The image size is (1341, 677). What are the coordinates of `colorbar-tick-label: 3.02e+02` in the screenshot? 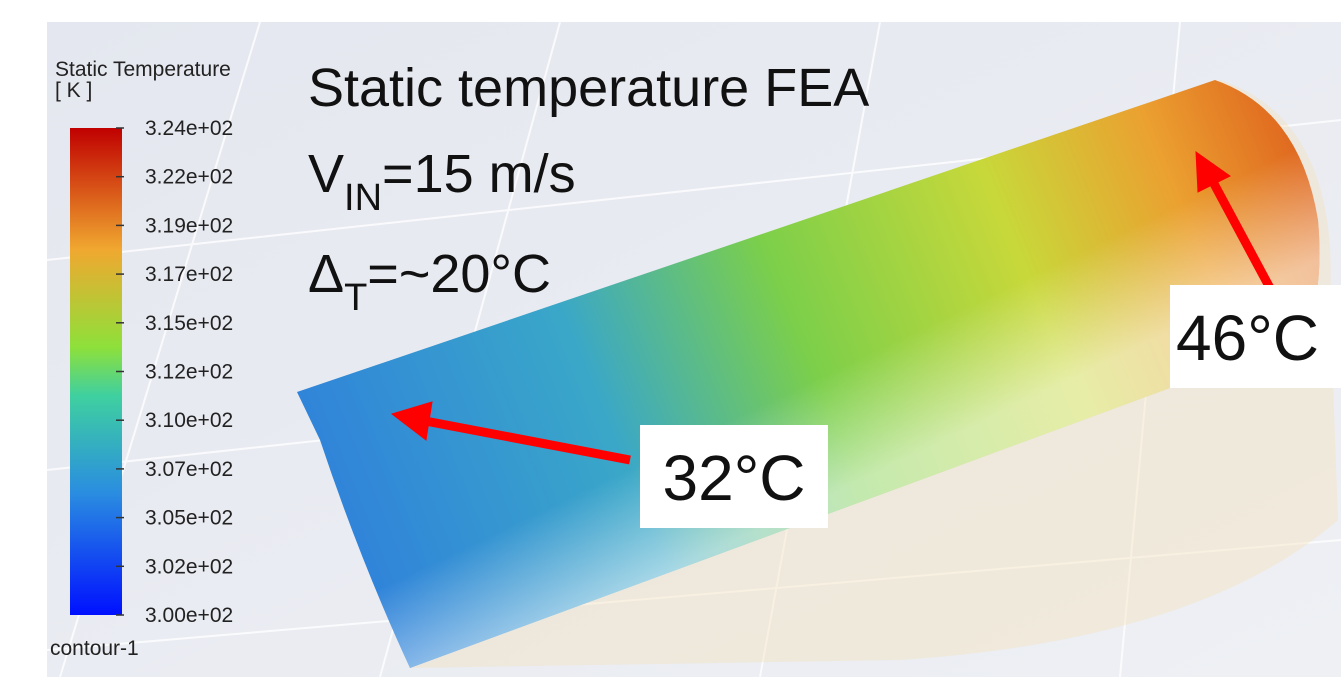 It's located at (189, 566).